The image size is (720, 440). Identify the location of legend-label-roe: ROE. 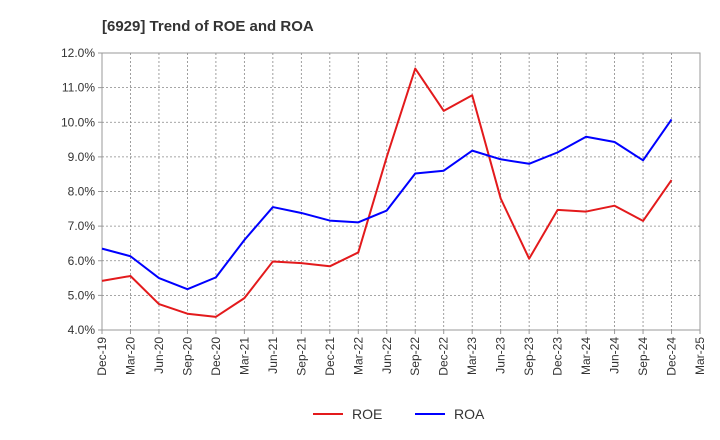
(367, 414).